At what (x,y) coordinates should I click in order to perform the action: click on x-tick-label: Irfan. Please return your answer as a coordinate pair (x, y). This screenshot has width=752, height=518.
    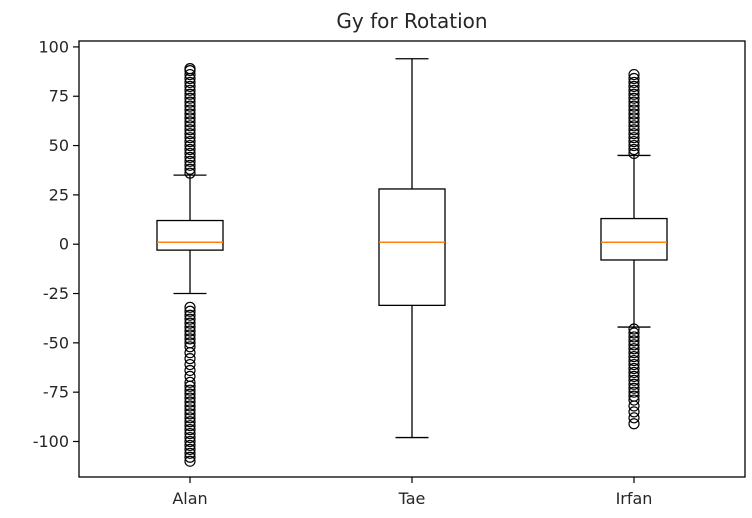
    Looking at the image, I should click on (634, 498).